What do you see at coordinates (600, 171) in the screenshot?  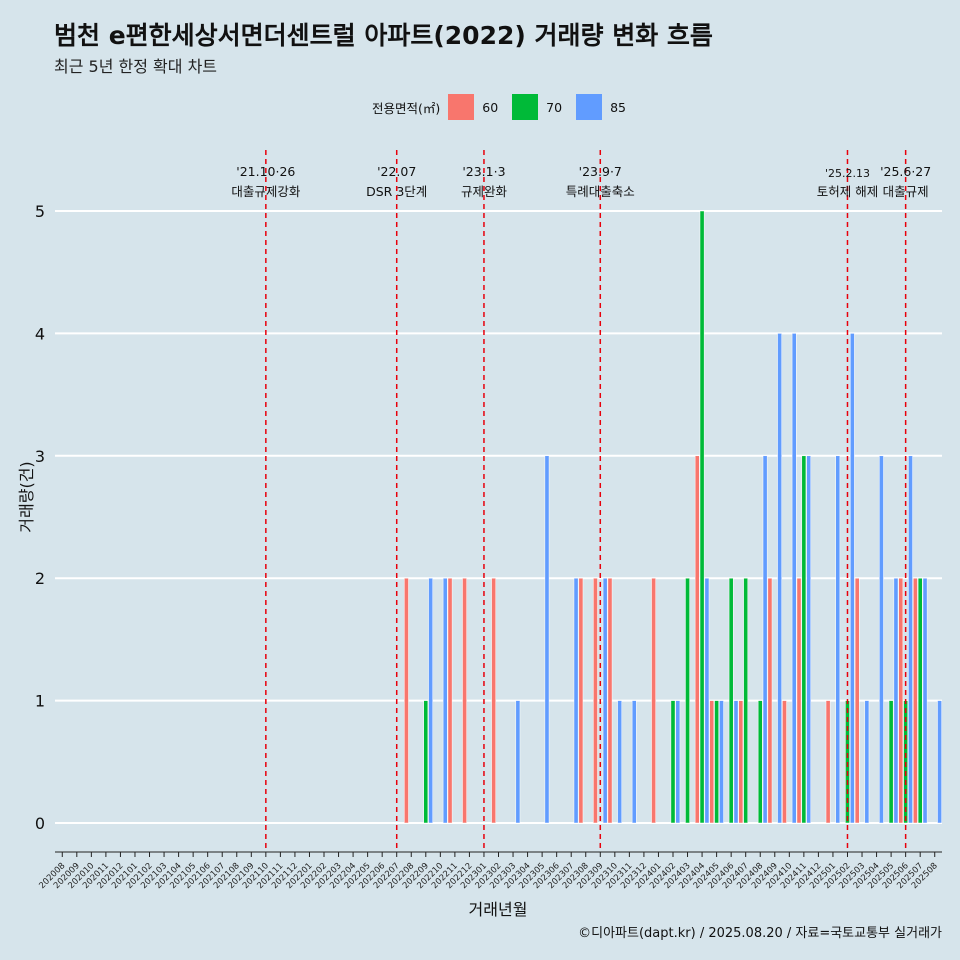 I see `event-date: '23.9·7` at bounding box center [600, 171].